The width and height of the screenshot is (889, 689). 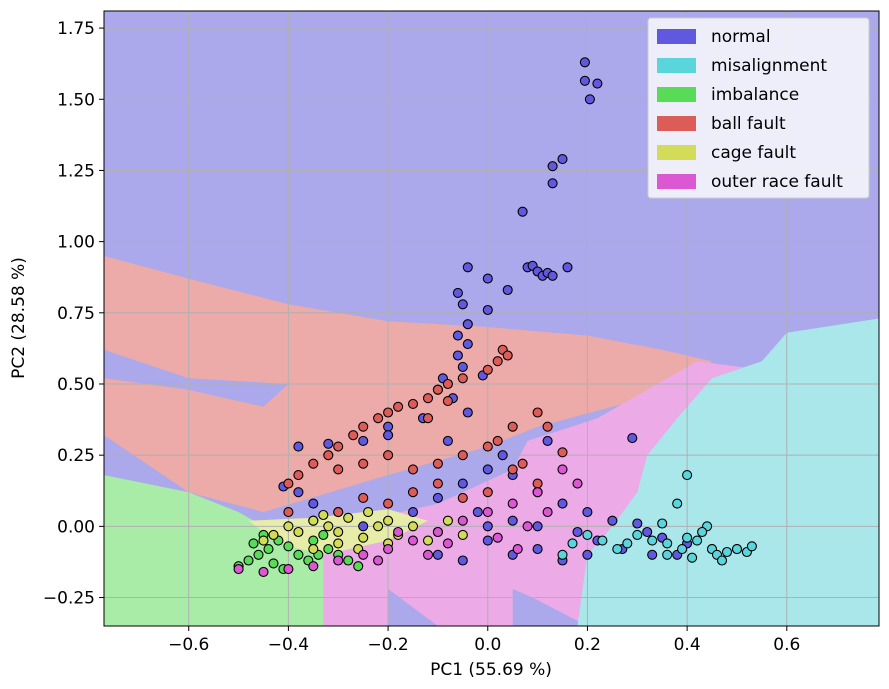 I want to click on y-tick-label: 0.75, so click(x=76, y=314).